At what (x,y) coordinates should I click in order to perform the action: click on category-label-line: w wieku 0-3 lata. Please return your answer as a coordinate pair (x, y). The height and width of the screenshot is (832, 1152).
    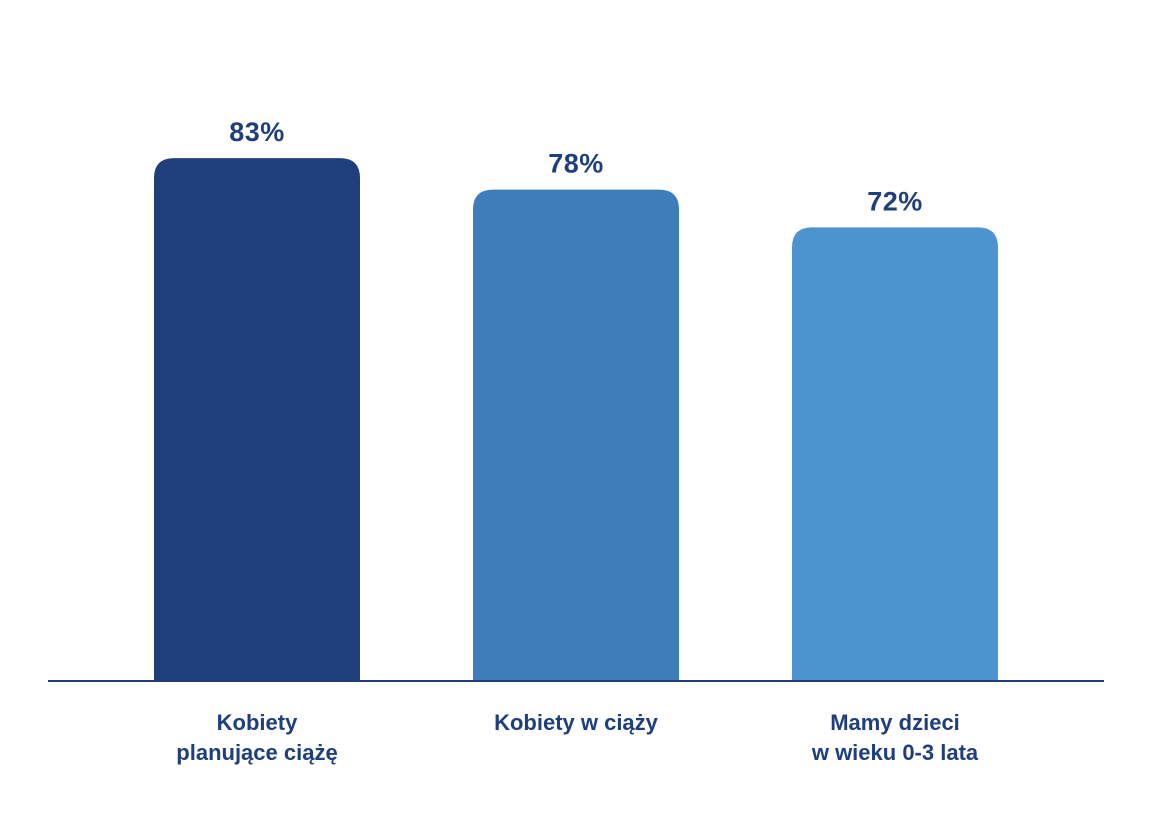
    Looking at the image, I should click on (895, 752).